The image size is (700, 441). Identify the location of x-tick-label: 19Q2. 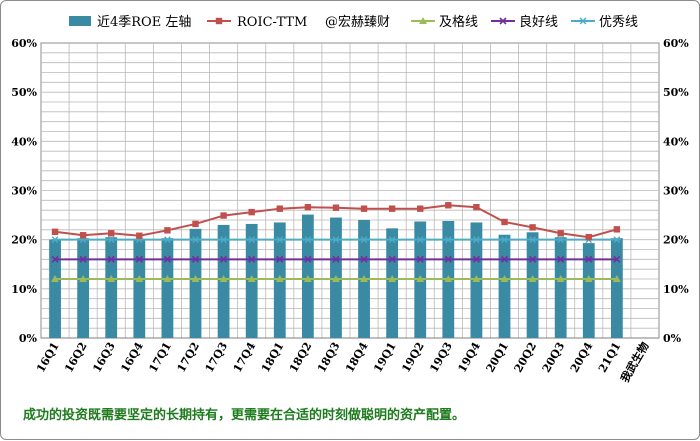
(413, 357).